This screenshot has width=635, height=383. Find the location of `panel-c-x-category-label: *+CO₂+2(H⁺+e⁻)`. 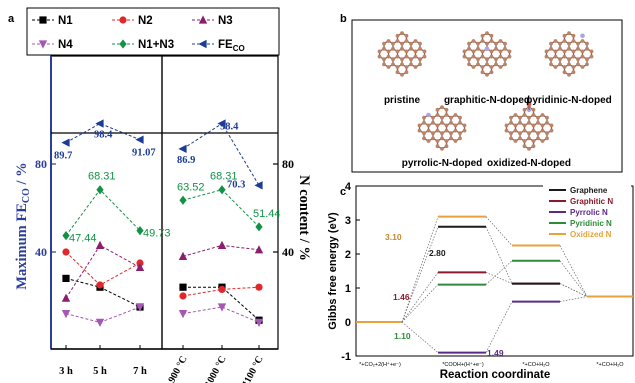

panel-c-x-category-label: *+CO₂+2(H⁺+e⁻) is located at coordinates (380, 364).